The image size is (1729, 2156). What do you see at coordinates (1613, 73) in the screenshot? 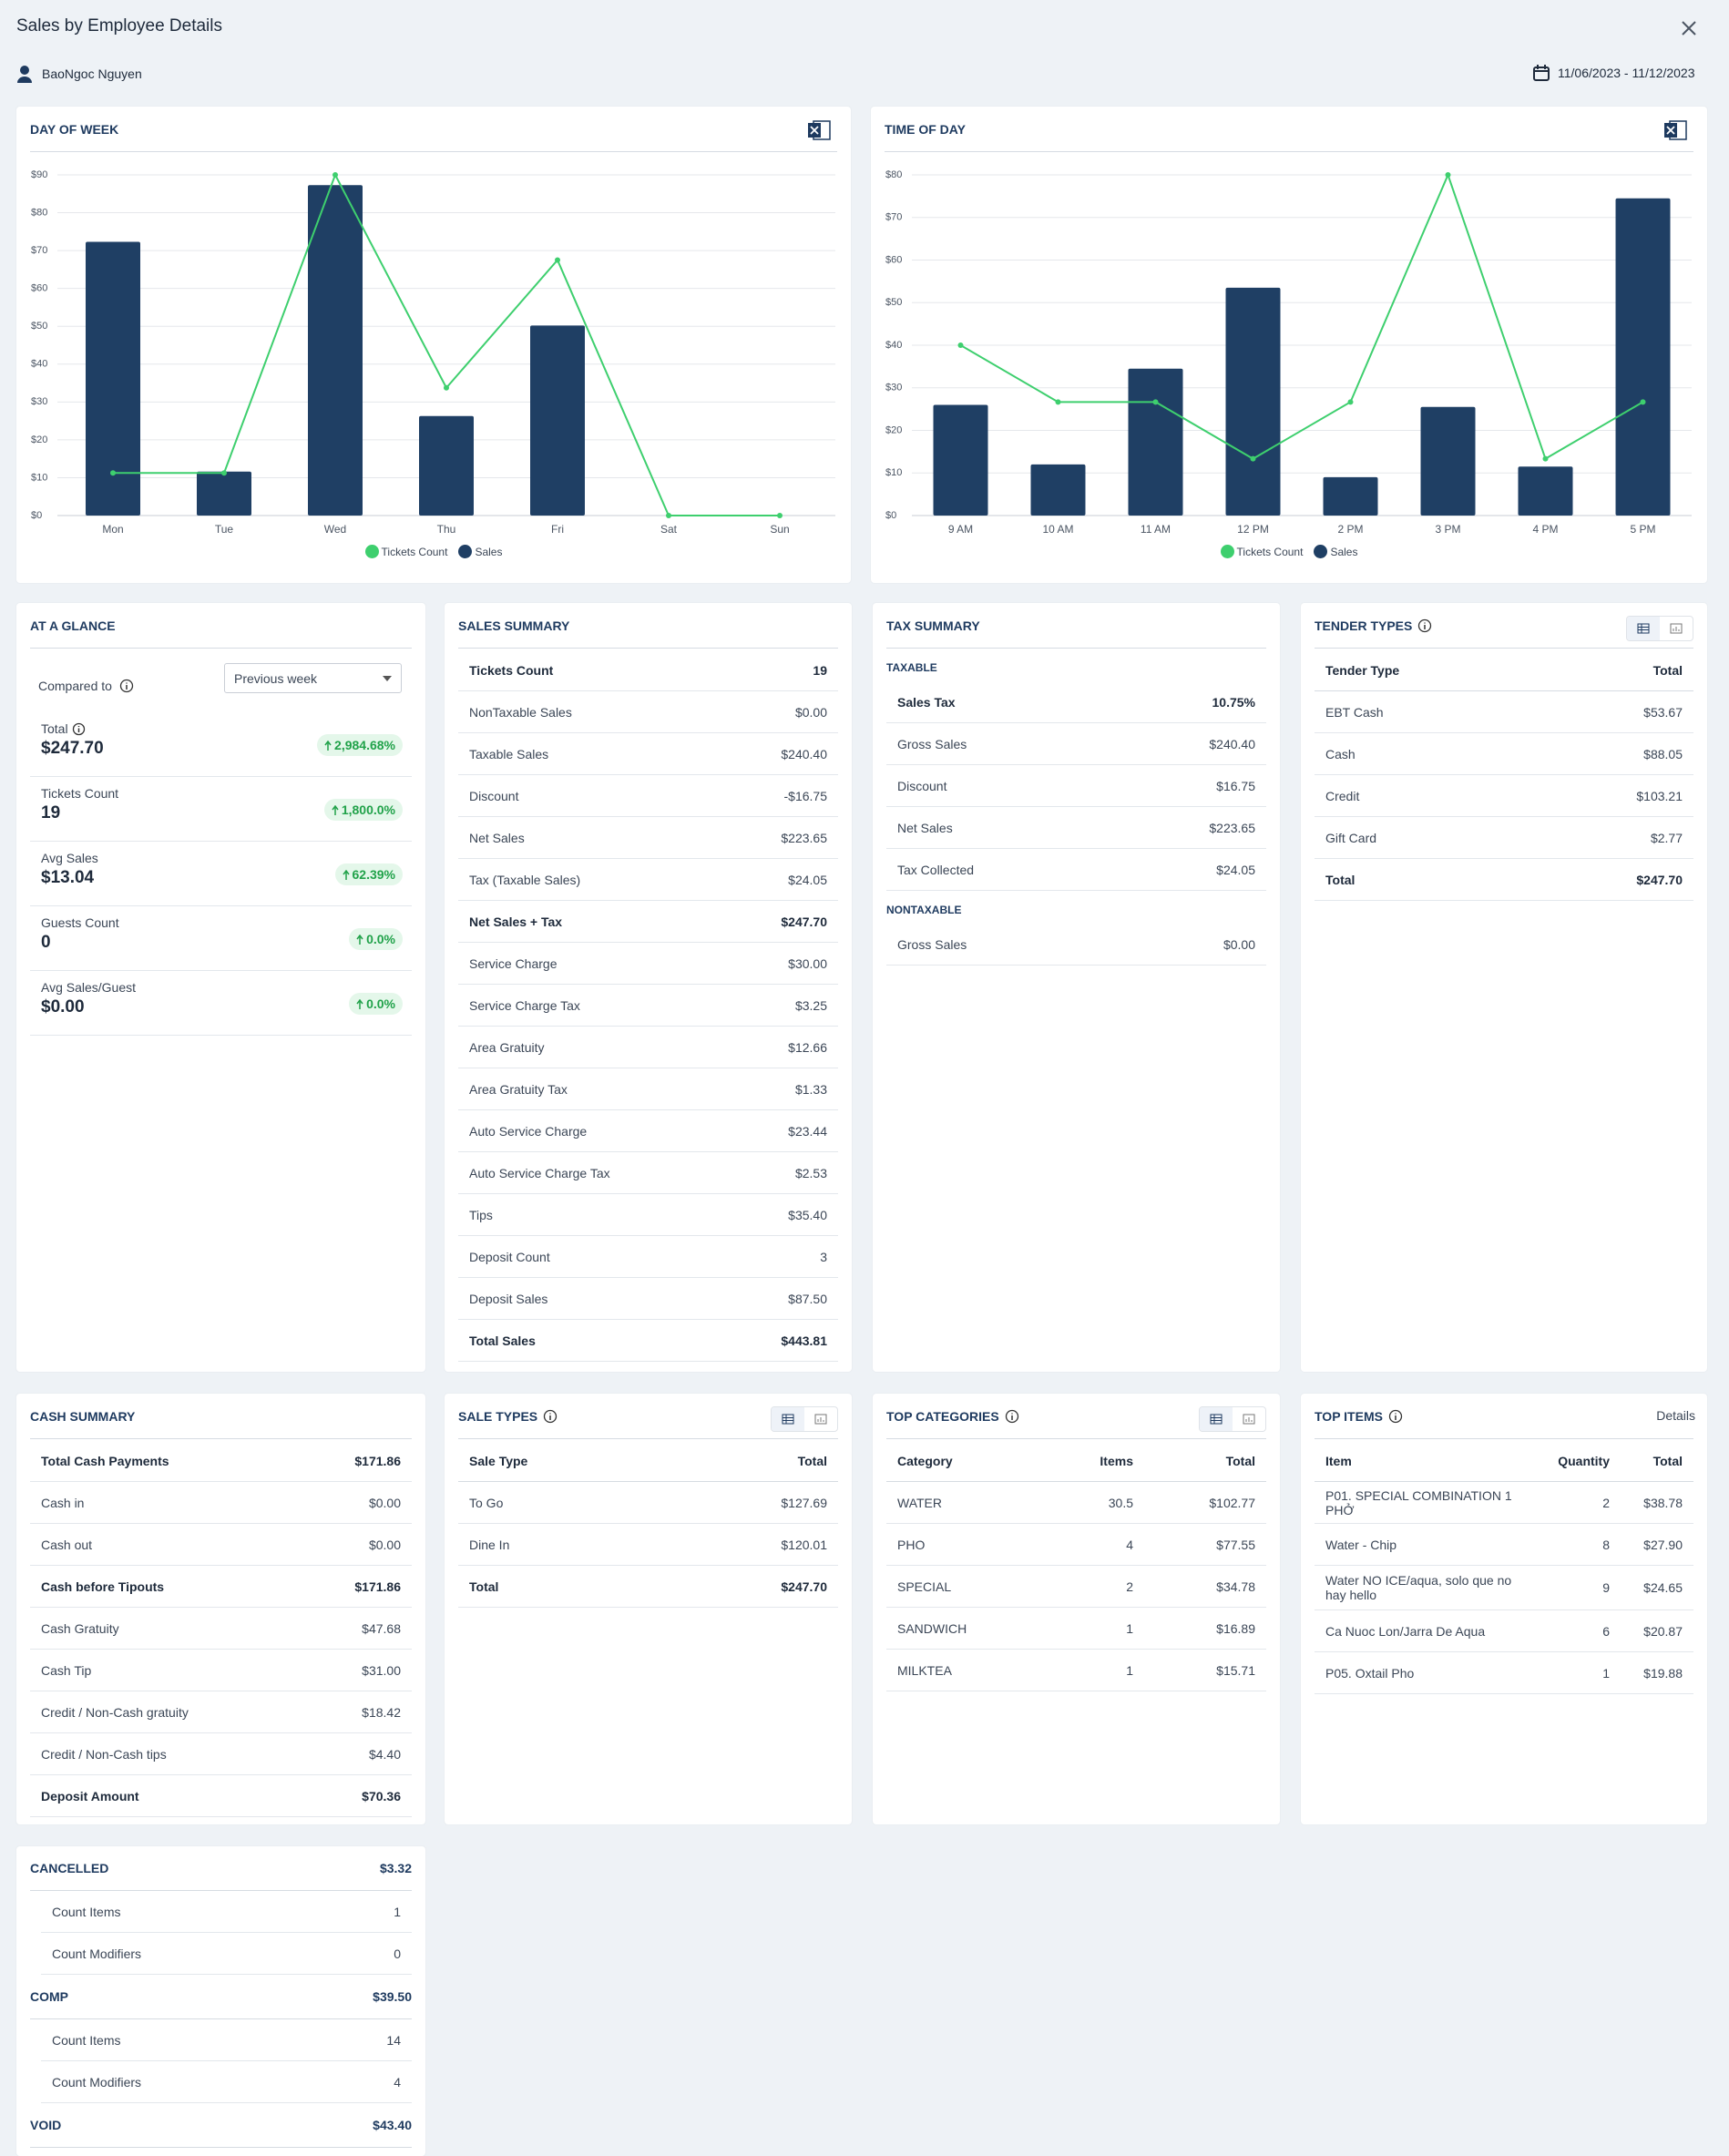
I see `date-range: 11/06/2023 - 11/12/2023` at bounding box center [1613, 73].